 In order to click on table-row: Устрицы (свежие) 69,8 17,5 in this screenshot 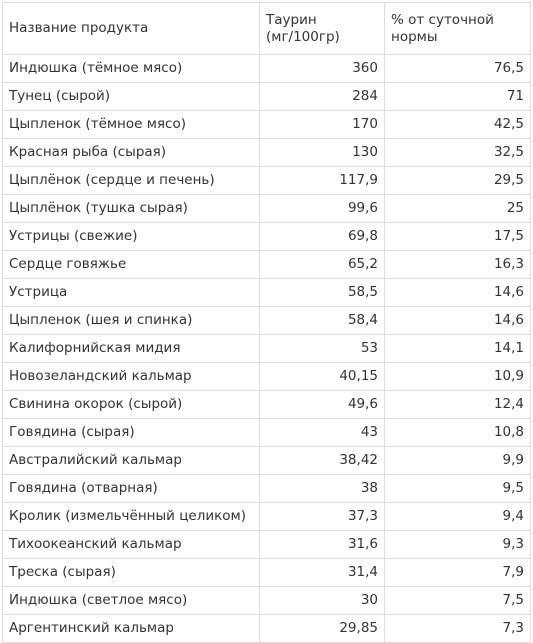, I will do `click(266, 236)`.